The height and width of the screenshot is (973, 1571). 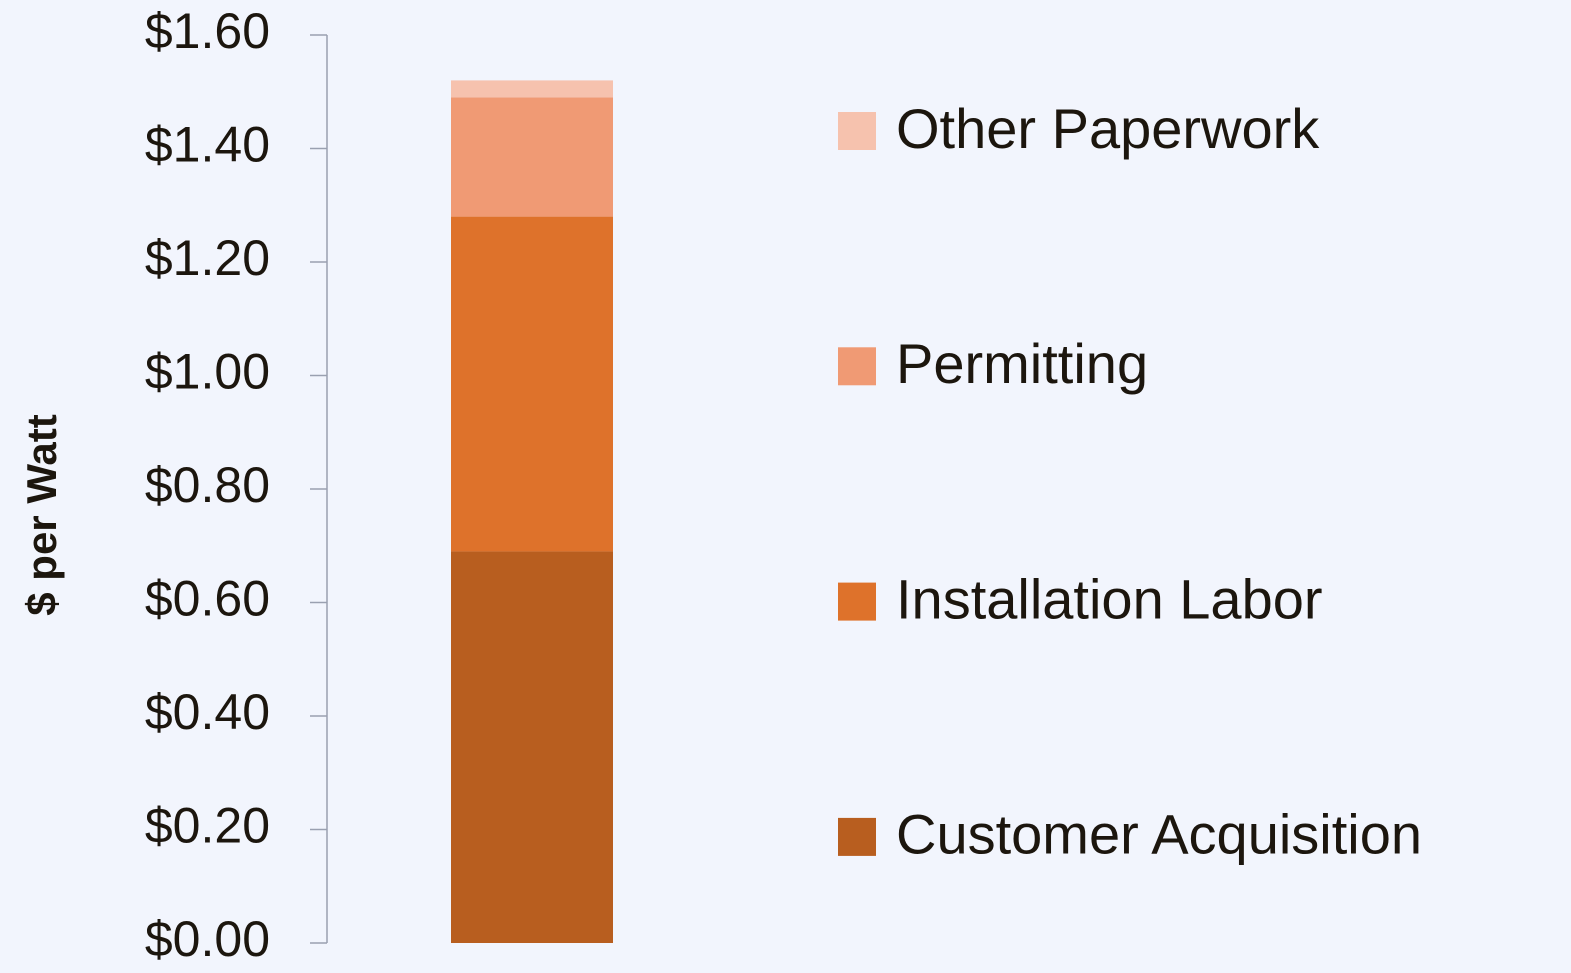 I want to click on y-tick-label: $0.60, so click(x=207, y=599).